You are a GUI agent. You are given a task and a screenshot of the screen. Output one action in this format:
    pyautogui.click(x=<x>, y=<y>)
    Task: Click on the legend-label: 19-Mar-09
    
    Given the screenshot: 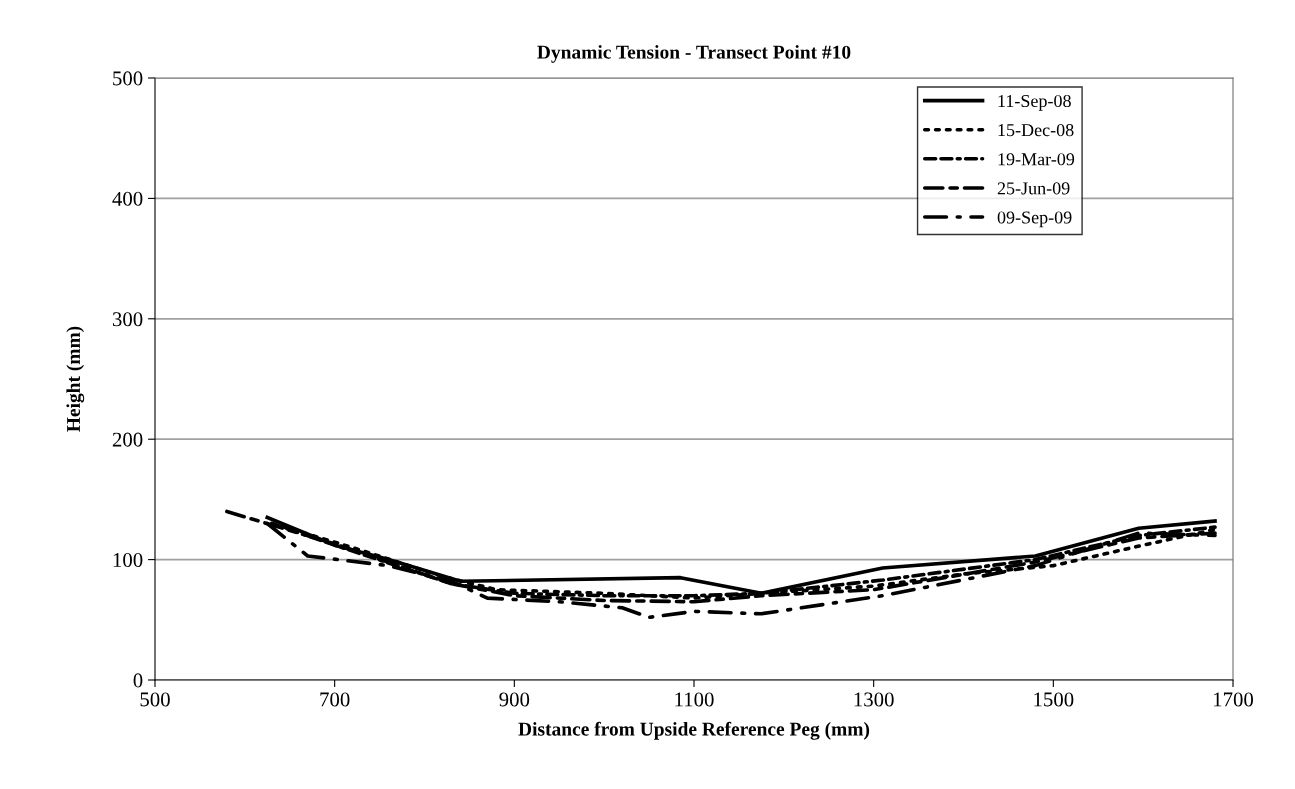 What is the action you would take?
    pyautogui.click(x=1036, y=159)
    